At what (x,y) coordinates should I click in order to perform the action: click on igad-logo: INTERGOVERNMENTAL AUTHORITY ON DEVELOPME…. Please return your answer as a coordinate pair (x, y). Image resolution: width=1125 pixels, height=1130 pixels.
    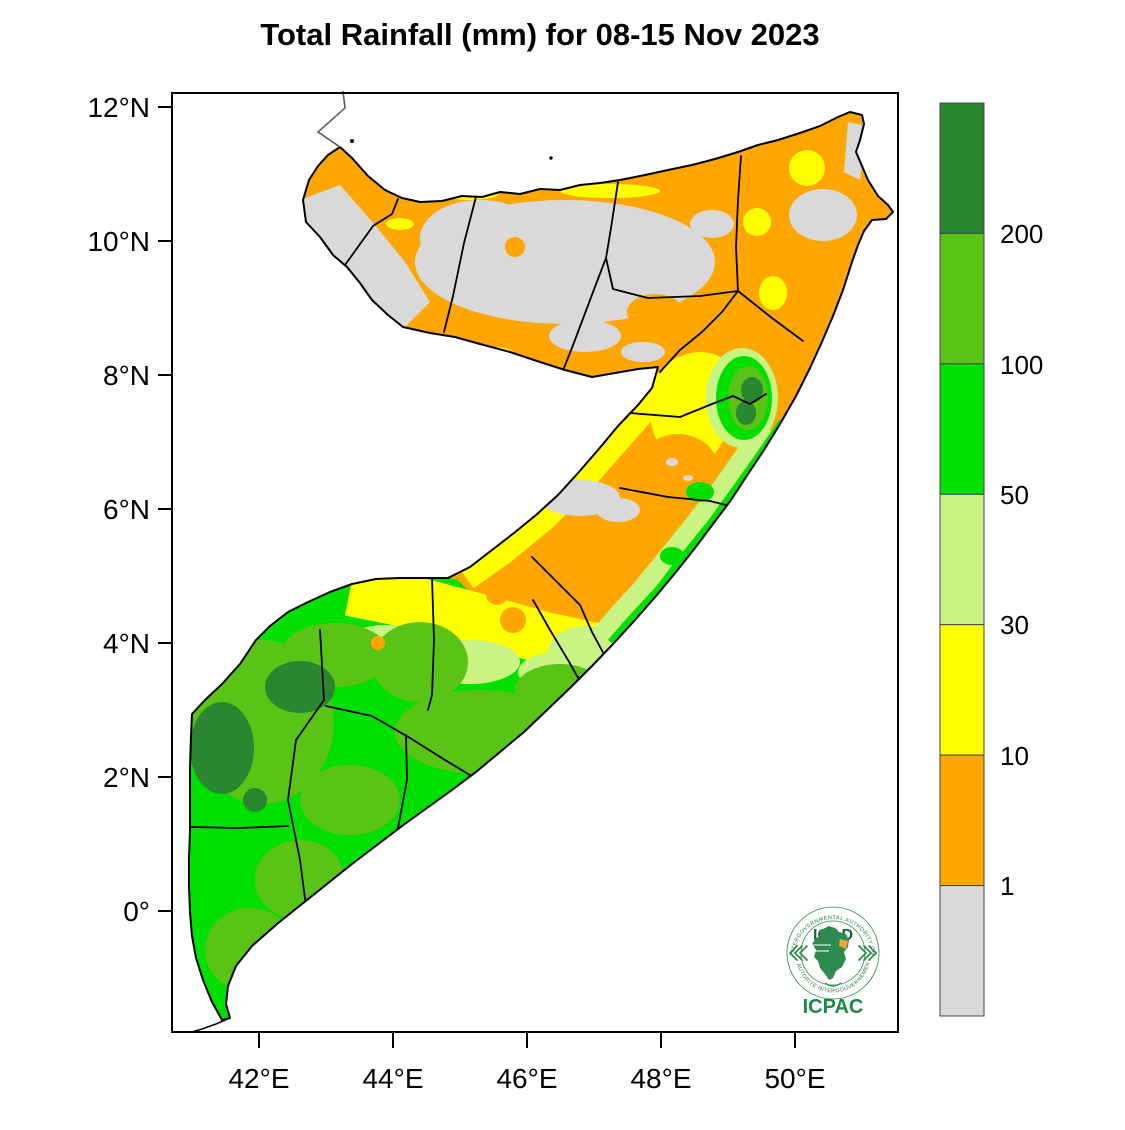
    Looking at the image, I should click on (833, 962).